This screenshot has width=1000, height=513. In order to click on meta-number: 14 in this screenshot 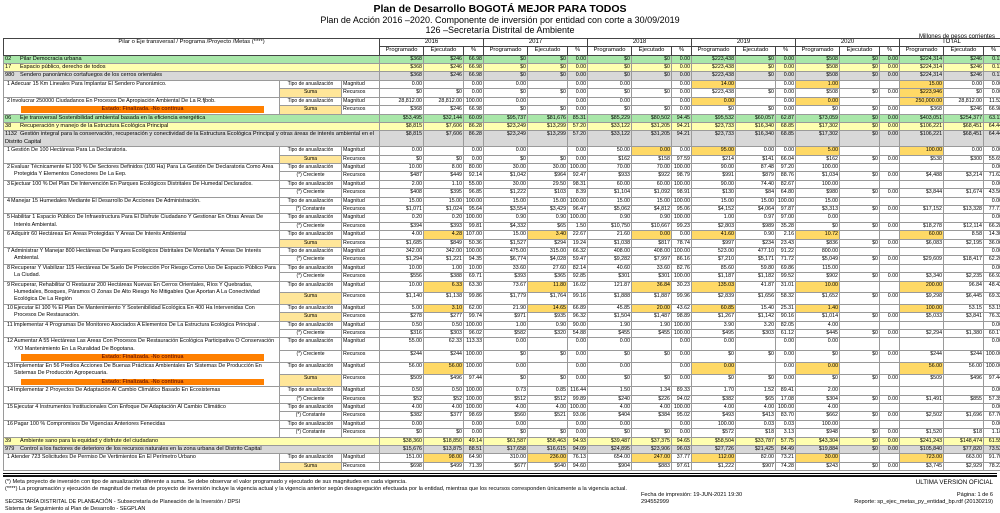, I will do `click(10, 390)`.